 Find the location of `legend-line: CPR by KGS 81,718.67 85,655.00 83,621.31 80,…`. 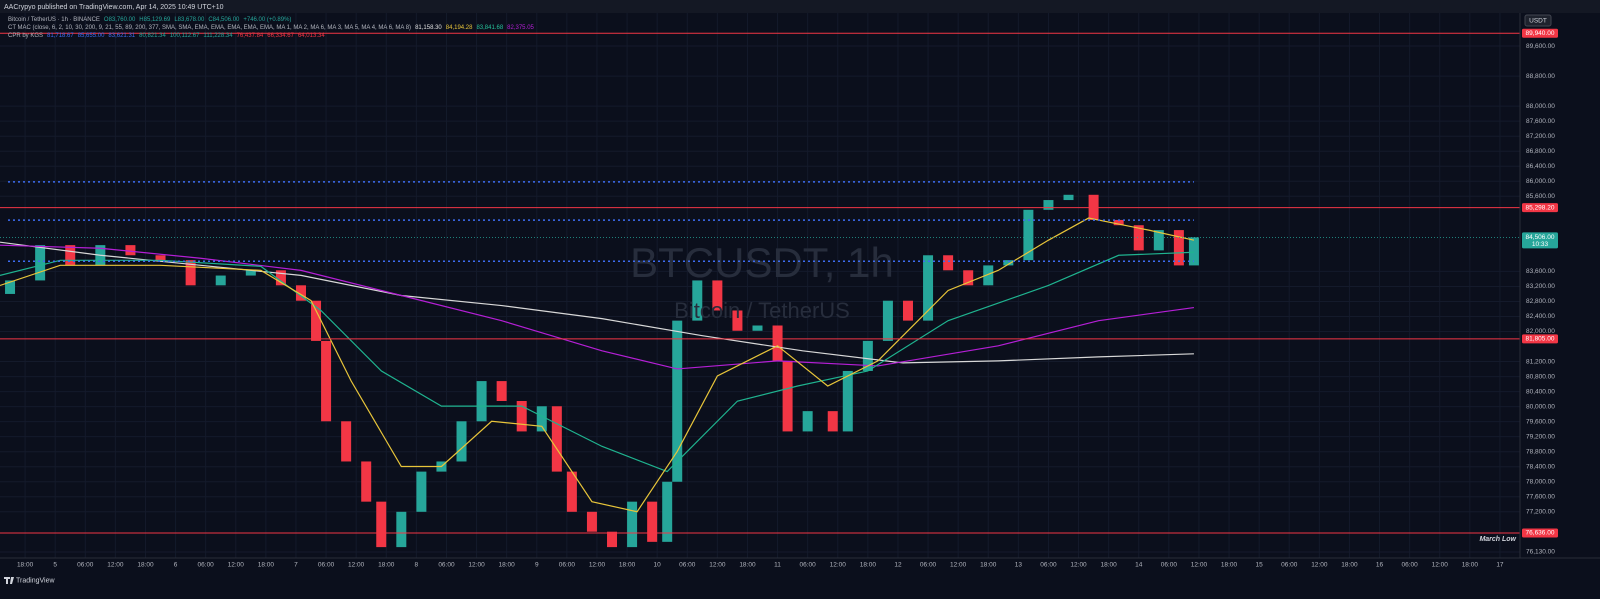

legend-line: CPR by KGS 81,718.67 85,655.00 83,621.31 80,… is located at coordinates (166, 36).